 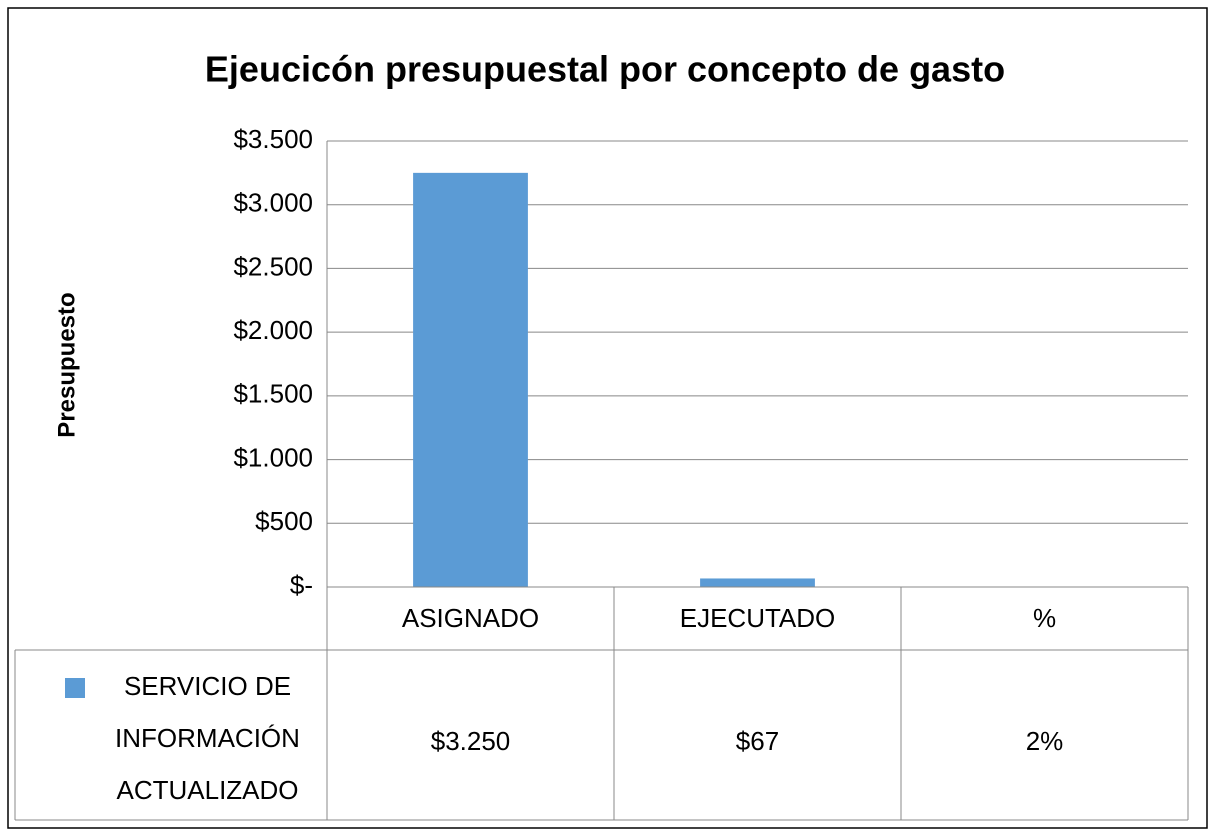 I want to click on y-tick-label: $2.000, so click(x=273, y=330).